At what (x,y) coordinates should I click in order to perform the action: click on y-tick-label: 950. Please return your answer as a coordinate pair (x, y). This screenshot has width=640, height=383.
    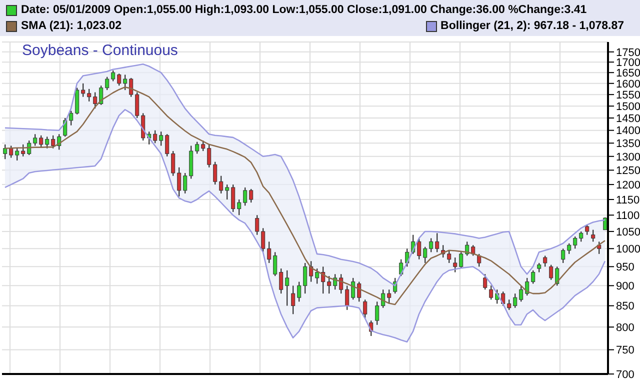
    Looking at the image, I should click on (625, 268).